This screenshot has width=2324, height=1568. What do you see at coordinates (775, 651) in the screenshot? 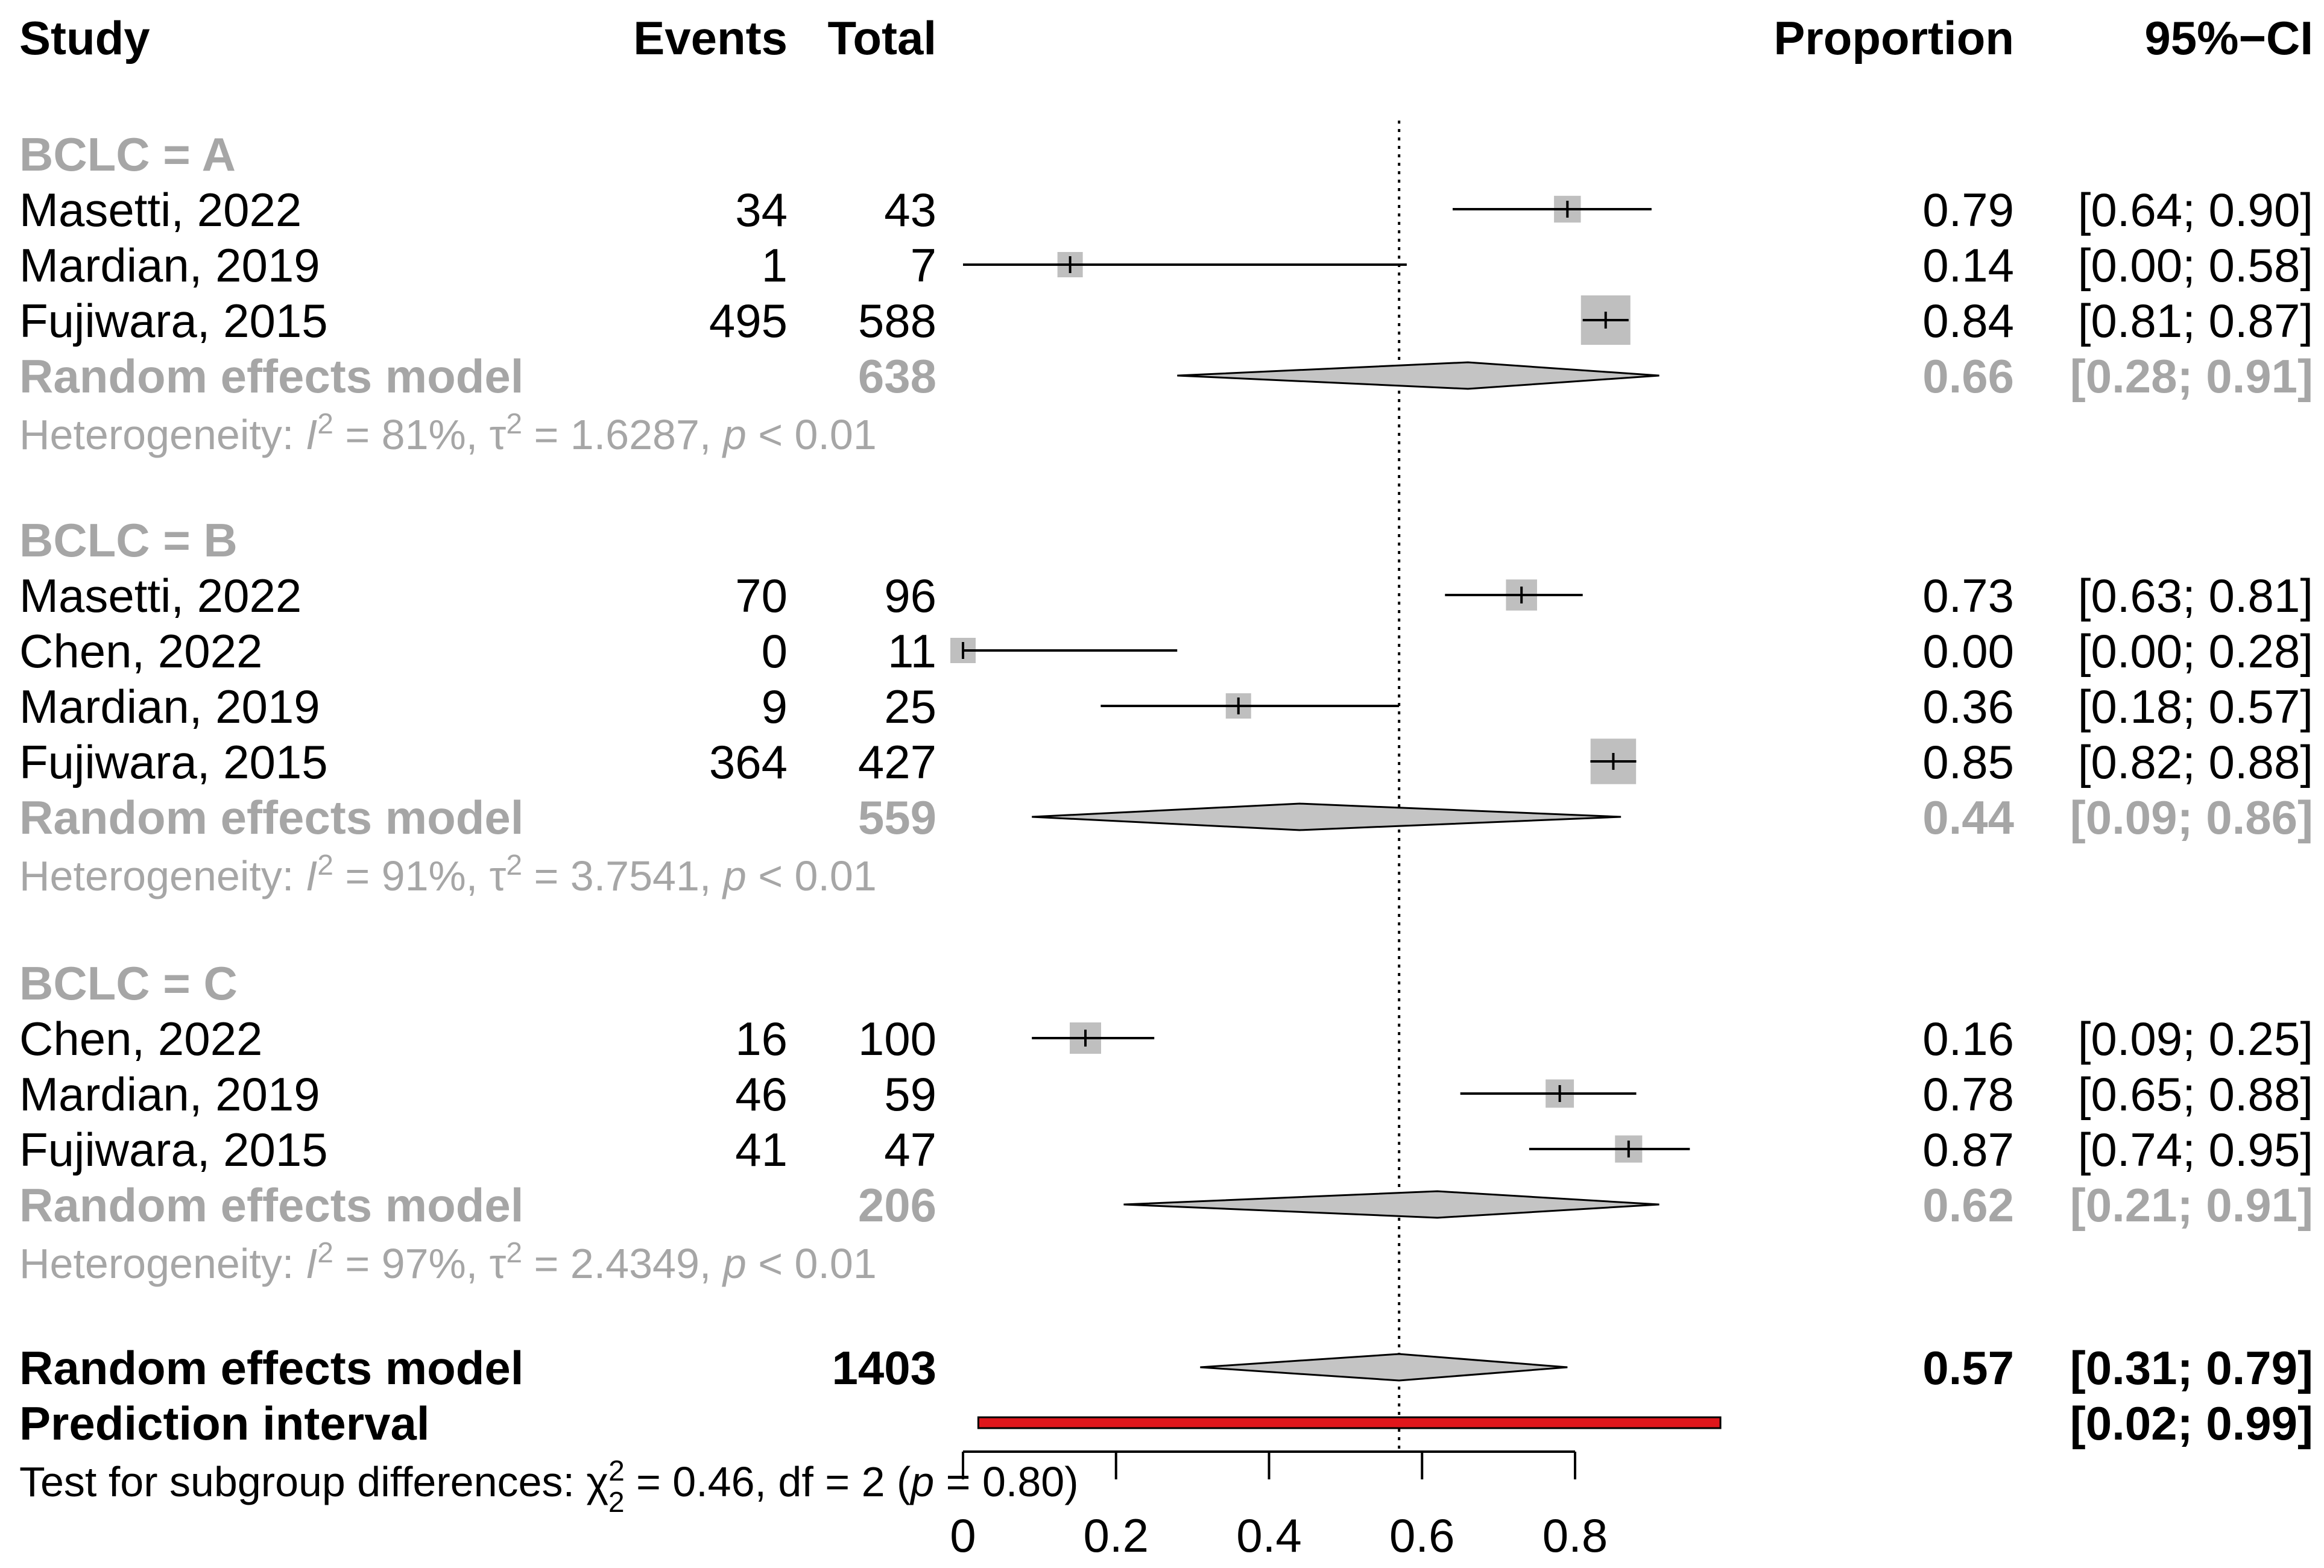
I see `study-events: 0` at bounding box center [775, 651].